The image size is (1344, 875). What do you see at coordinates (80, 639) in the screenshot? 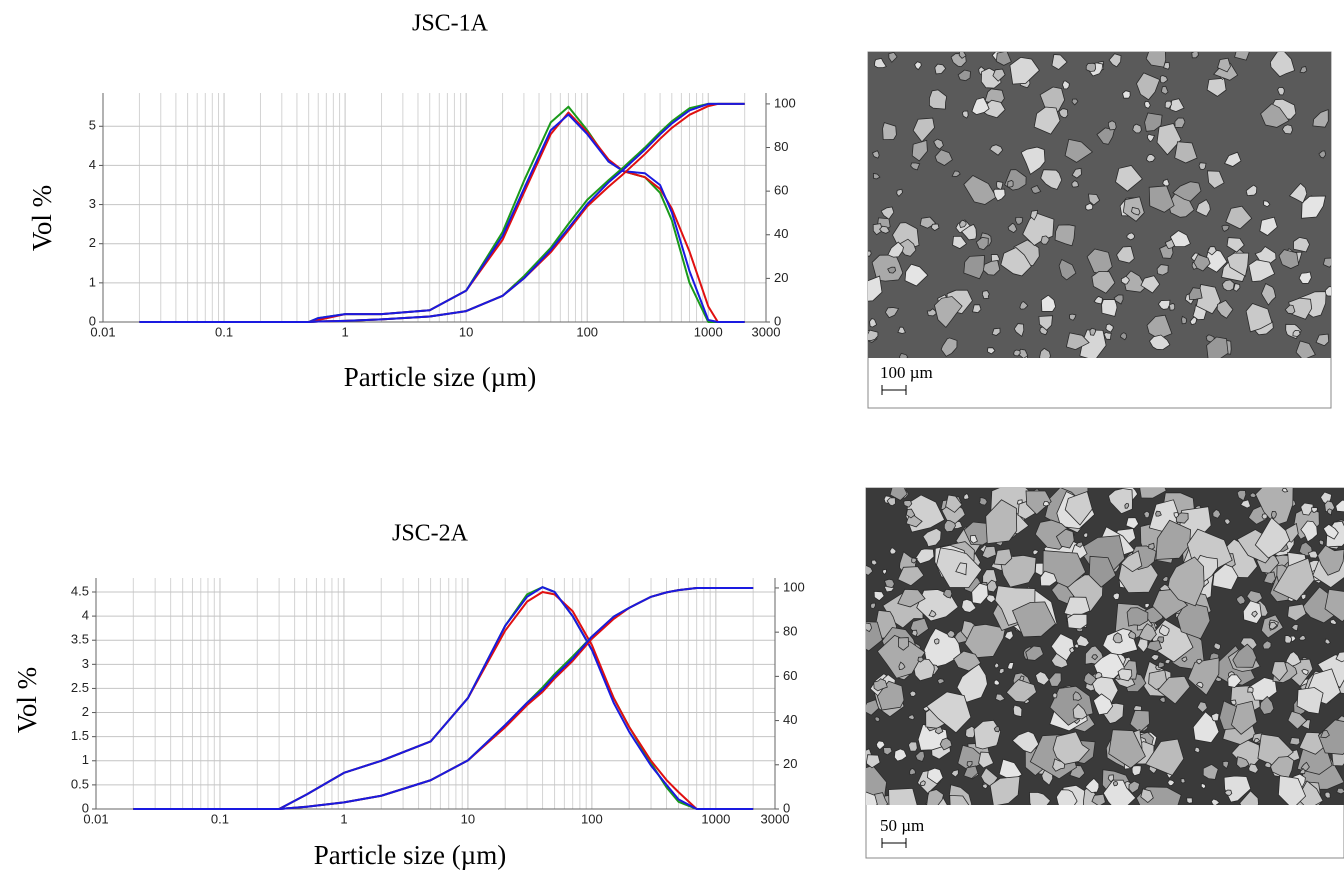
I see `y-tick-label: 3.5` at bounding box center [80, 639].